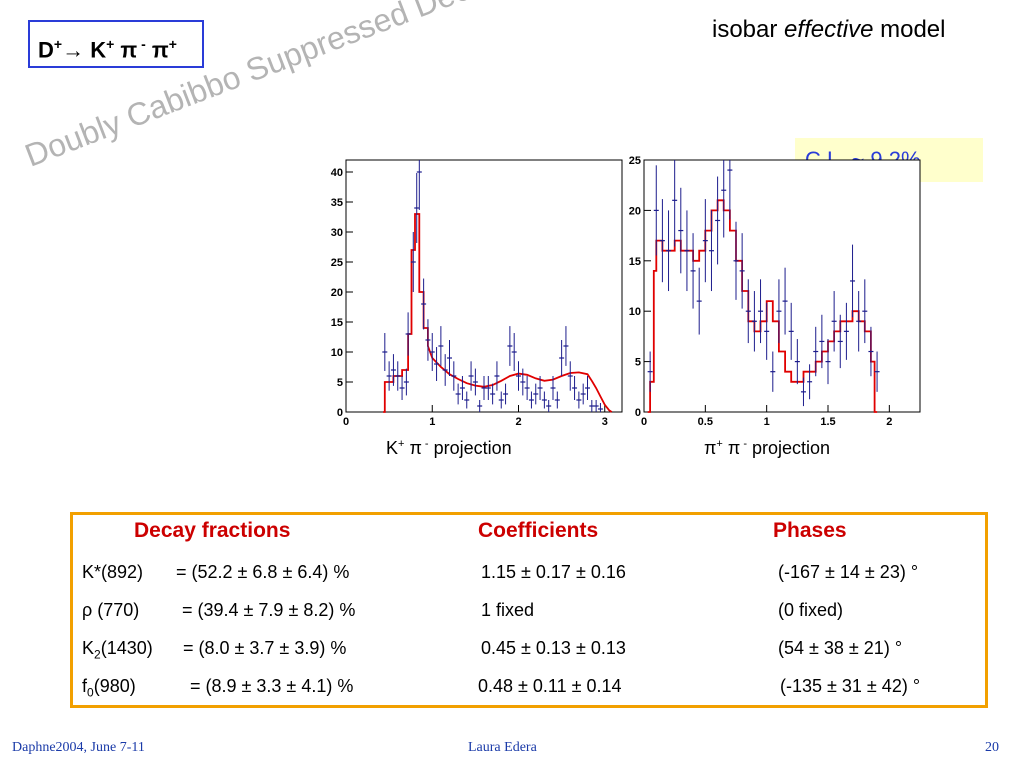 This screenshot has height=768, width=1024. I want to click on footer-author: Laura Edera, so click(502, 747).